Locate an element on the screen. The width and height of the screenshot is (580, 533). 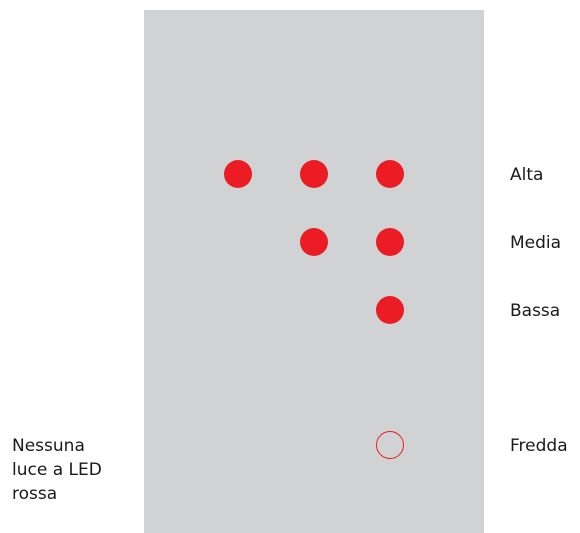
no-led-note: Nessuna luce a LED rossa is located at coordinates (57, 470).